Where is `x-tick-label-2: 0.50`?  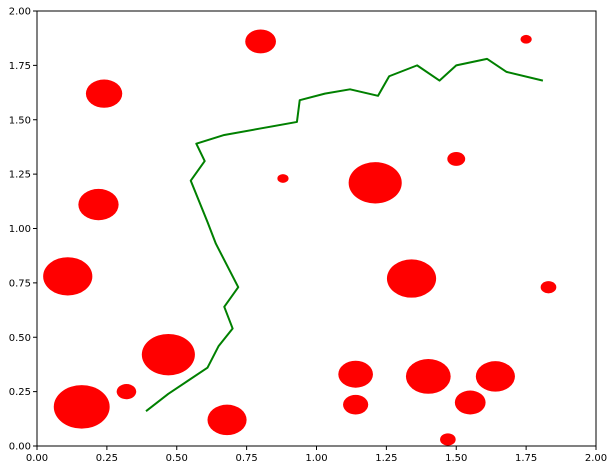
x-tick-label-2: 0.50 is located at coordinates (177, 458).